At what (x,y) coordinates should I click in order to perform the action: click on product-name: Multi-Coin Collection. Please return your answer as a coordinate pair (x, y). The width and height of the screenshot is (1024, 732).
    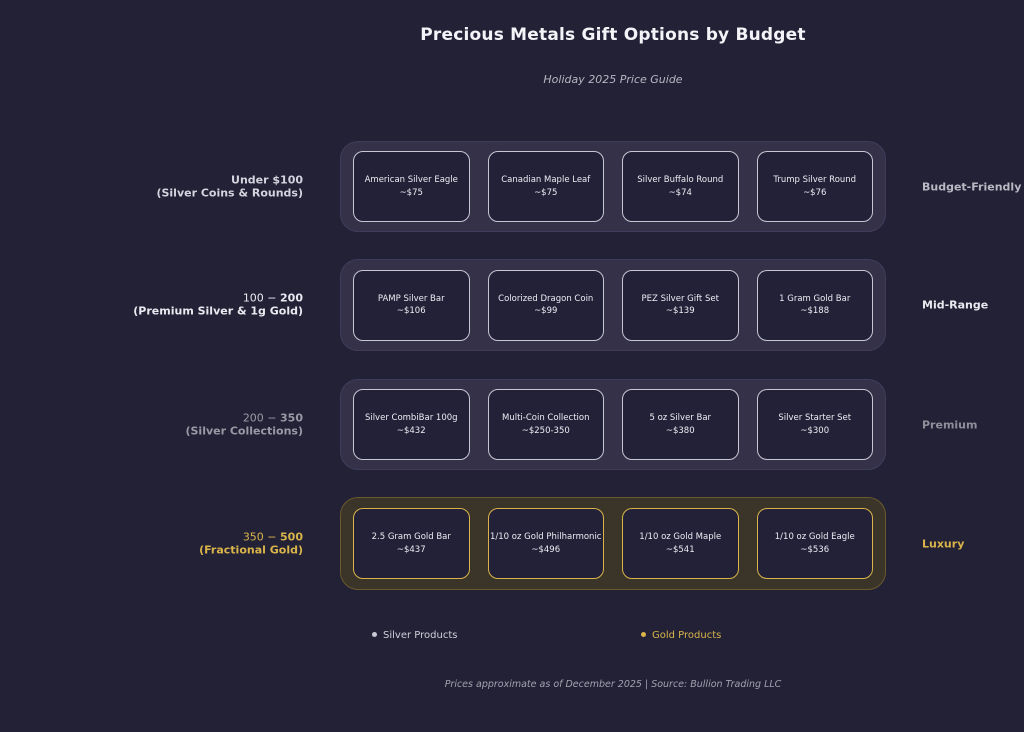
    Looking at the image, I should click on (546, 418).